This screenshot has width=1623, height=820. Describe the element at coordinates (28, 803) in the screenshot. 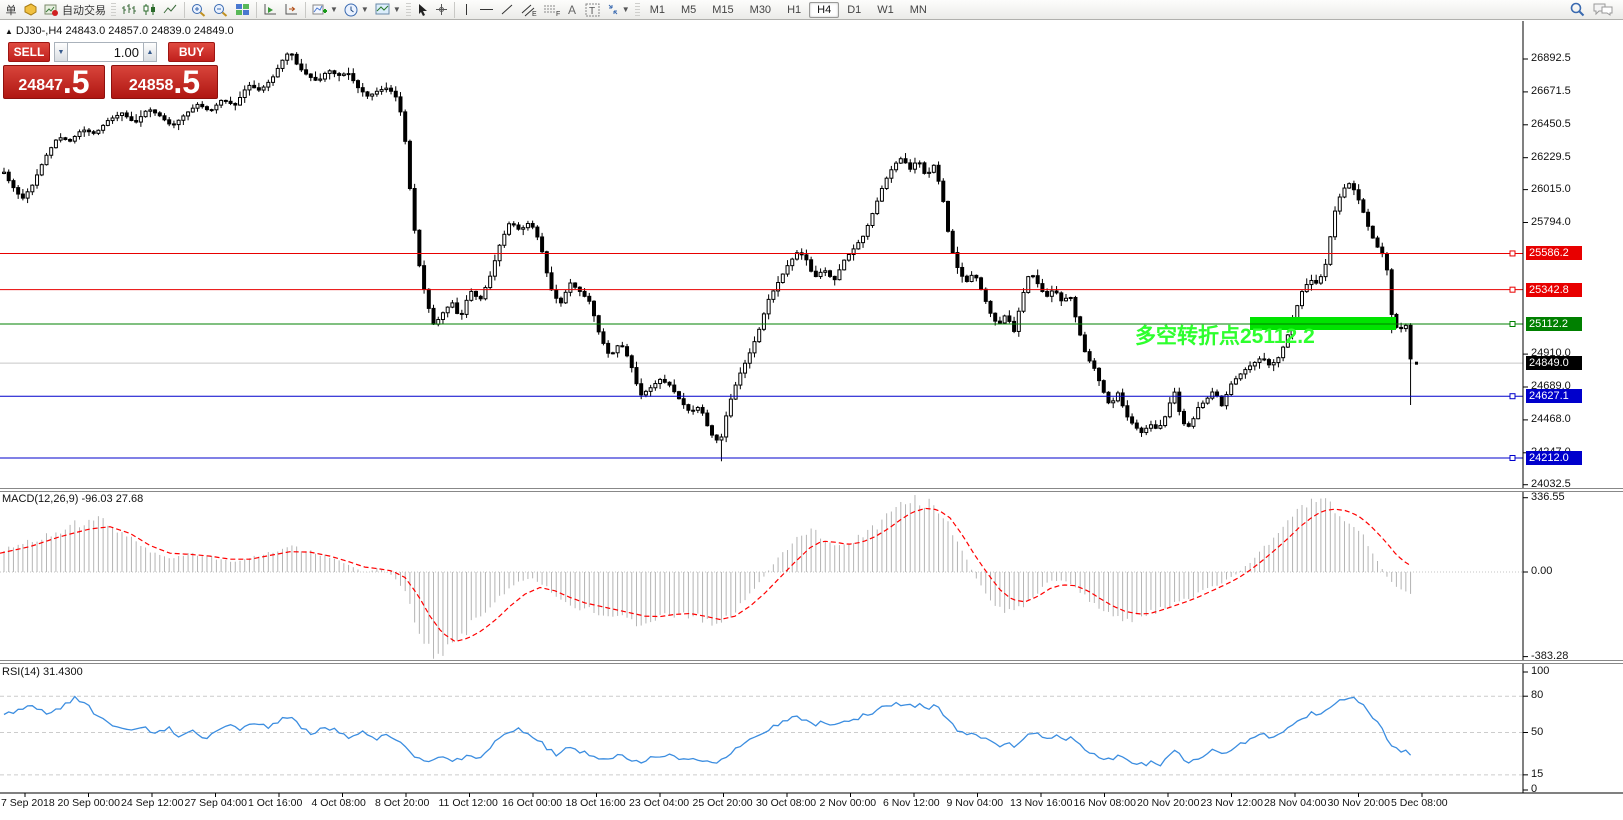

I see `time-axis-label: 7 Sep 2018` at that location.